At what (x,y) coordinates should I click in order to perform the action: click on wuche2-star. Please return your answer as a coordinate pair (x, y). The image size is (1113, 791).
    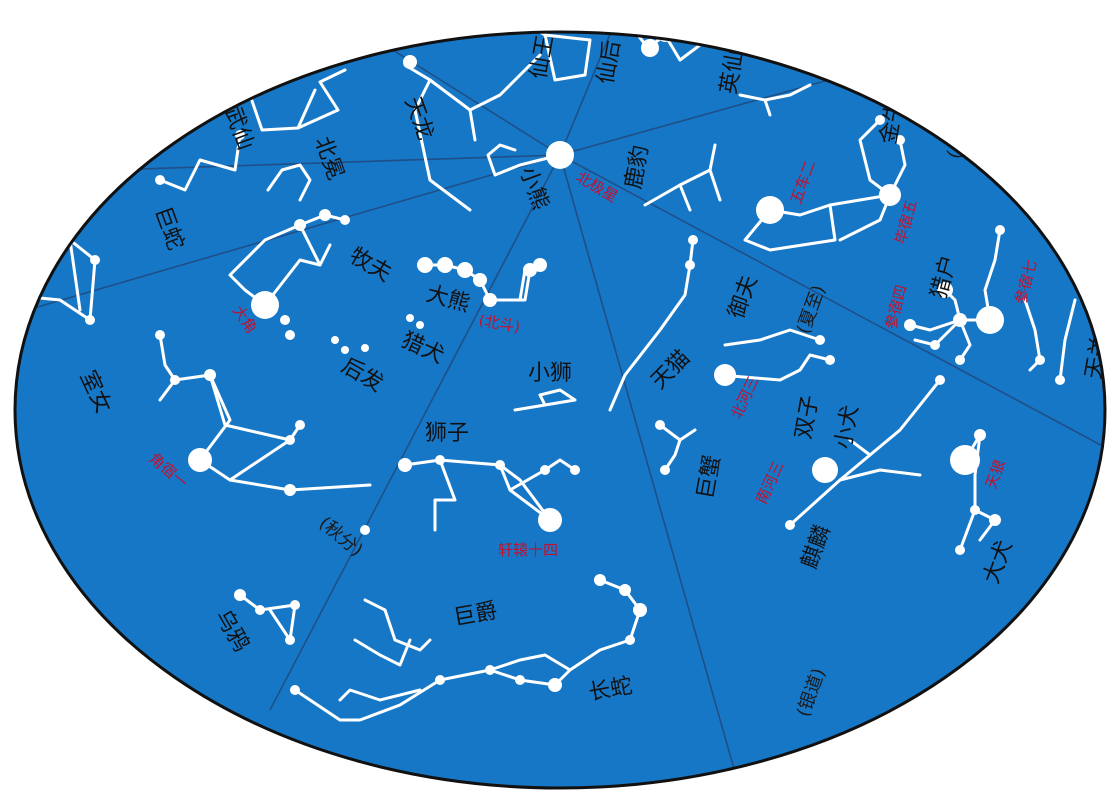
    Looking at the image, I should click on (770, 210).